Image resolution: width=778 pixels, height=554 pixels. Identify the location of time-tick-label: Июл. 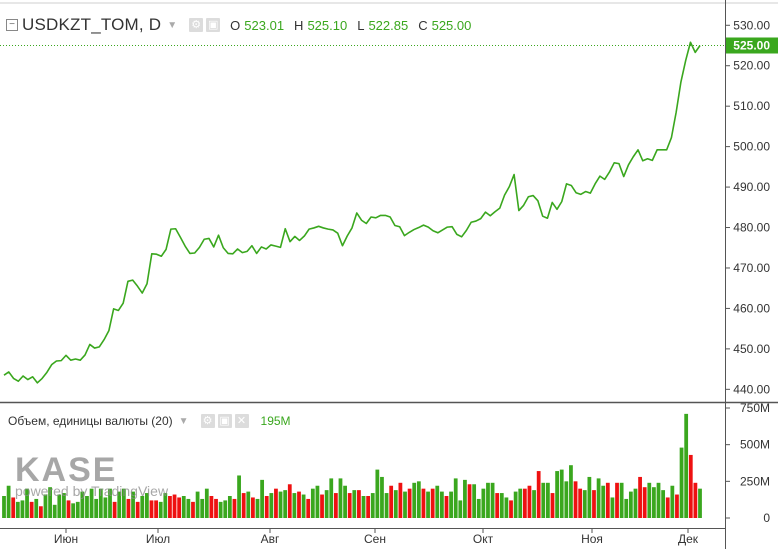
(158, 539).